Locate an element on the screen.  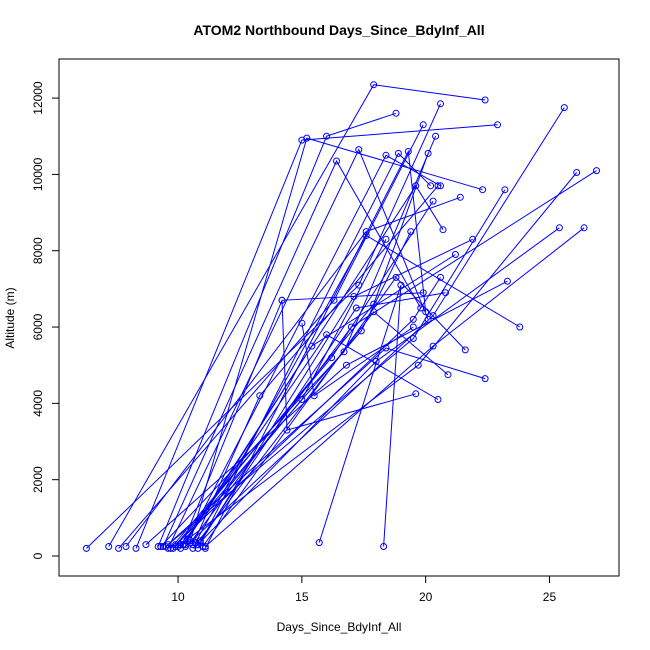
x-tick-label: 10 is located at coordinates (178, 597).